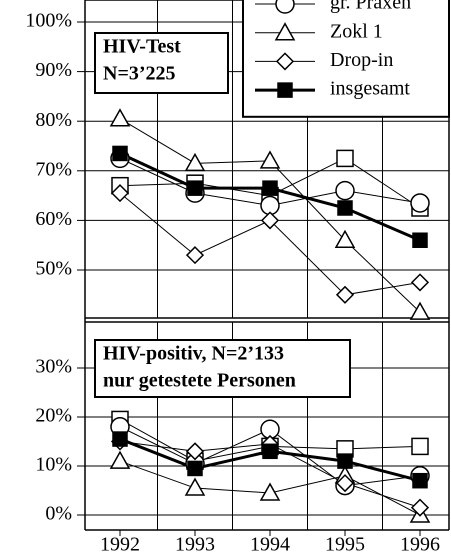 The width and height of the screenshot is (451, 559). What do you see at coordinates (199, 381) in the screenshot?
I see `annotation: nur getestete Personen` at bounding box center [199, 381].